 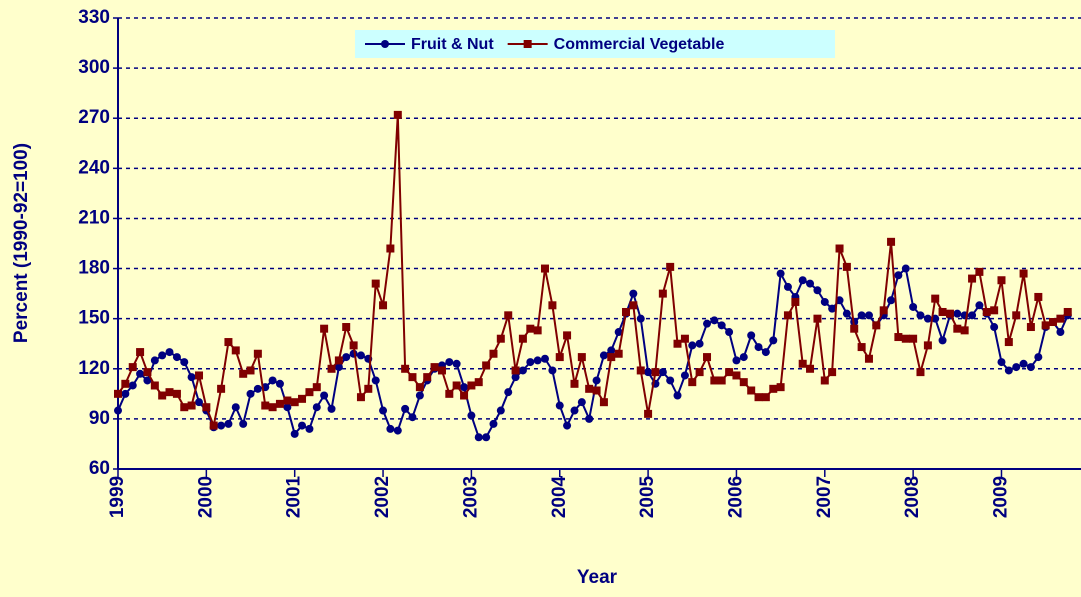 I want to click on x-tick-label: 2007, so click(x=824, y=497).